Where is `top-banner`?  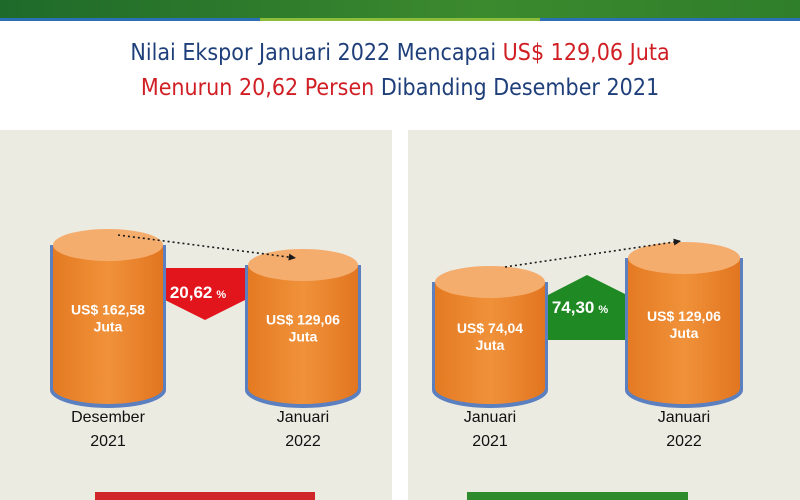
top-banner is located at coordinates (400, 9).